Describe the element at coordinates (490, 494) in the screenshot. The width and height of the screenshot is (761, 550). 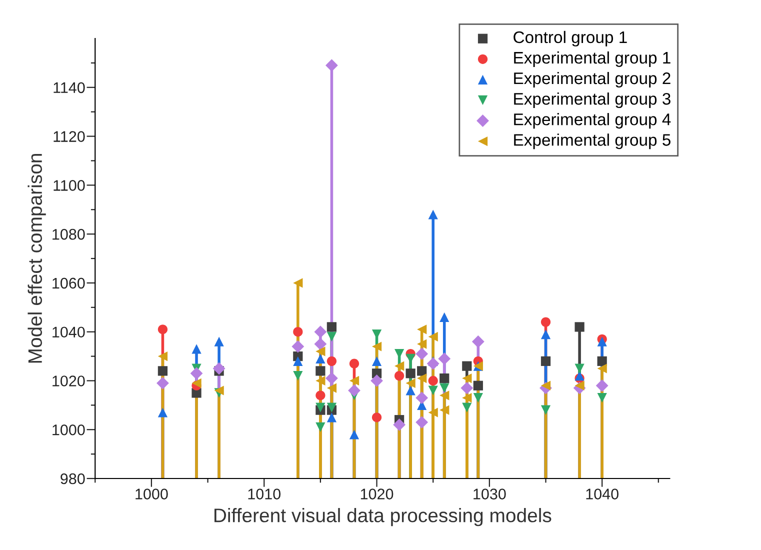
I see `x-tick-label: 1030` at that location.